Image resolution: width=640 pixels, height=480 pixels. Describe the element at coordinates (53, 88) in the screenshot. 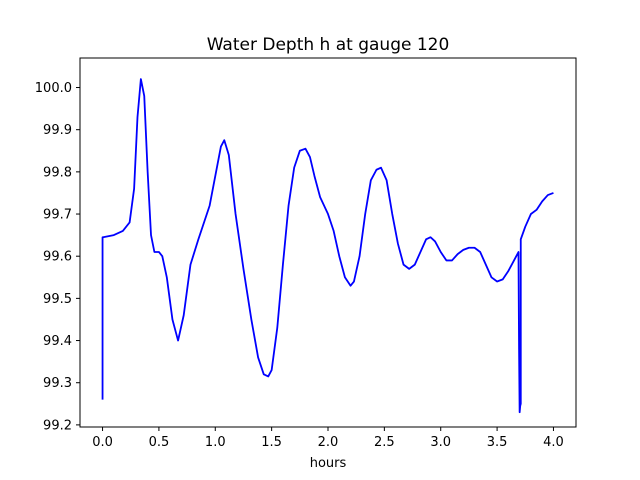

I see `y-tick-label: 100.0` at that location.